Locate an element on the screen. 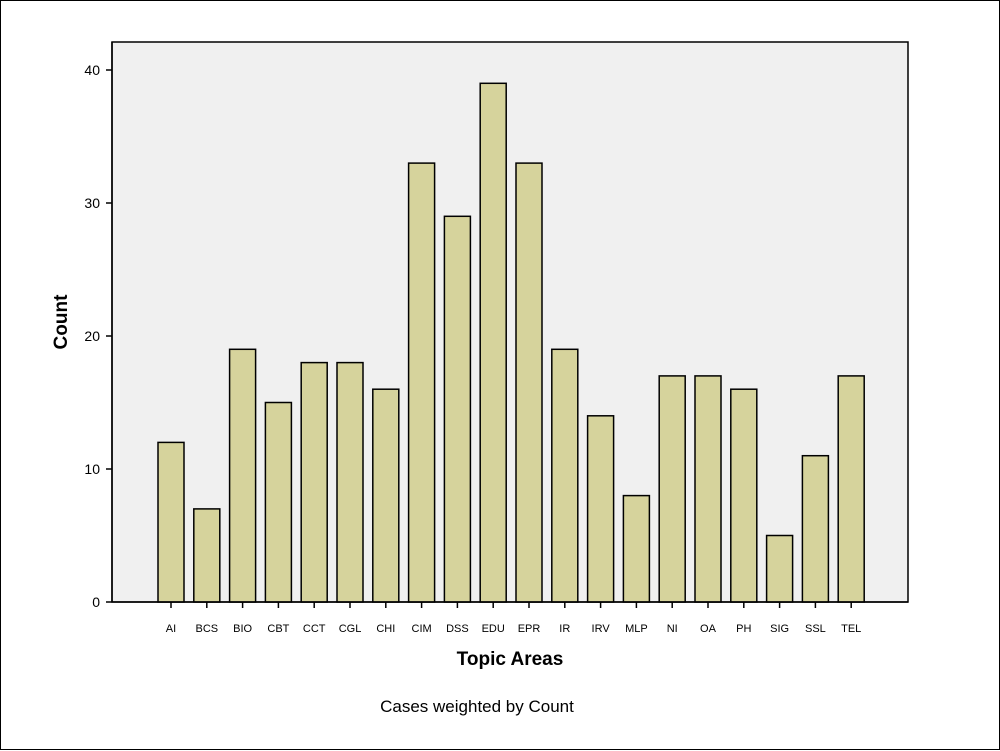  x-tick-label: NI is located at coordinates (672, 629).